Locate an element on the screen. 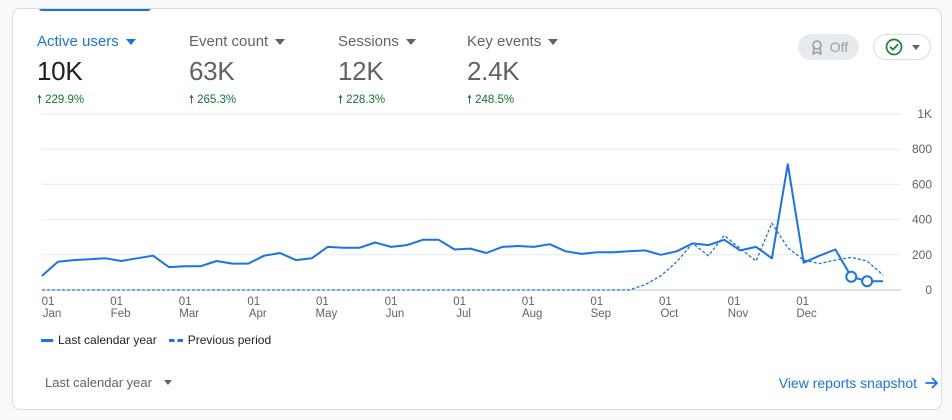 This screenshot has height=420, width=952. legend-item-last-year: Last calendar year is located at coordinates (99, 340).